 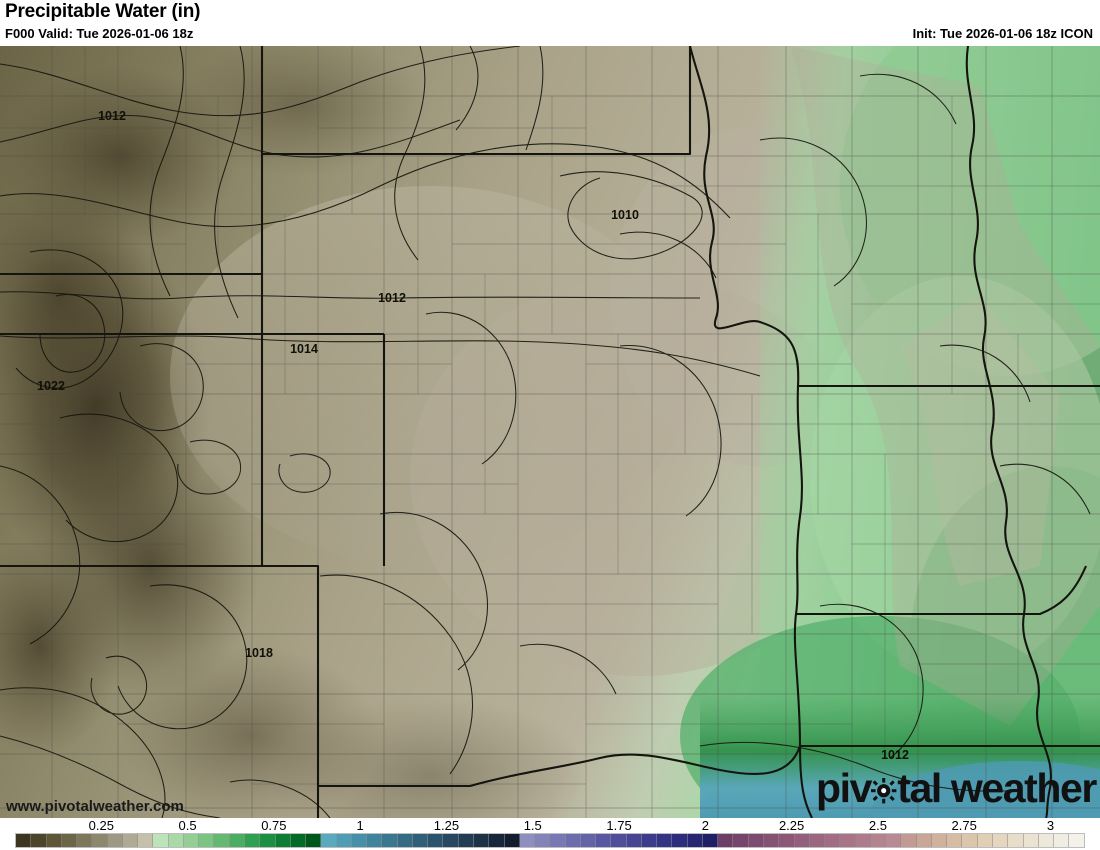 I want to click on site-url-watermark: www.pivotalweather.com, so click(x=95, y=806).